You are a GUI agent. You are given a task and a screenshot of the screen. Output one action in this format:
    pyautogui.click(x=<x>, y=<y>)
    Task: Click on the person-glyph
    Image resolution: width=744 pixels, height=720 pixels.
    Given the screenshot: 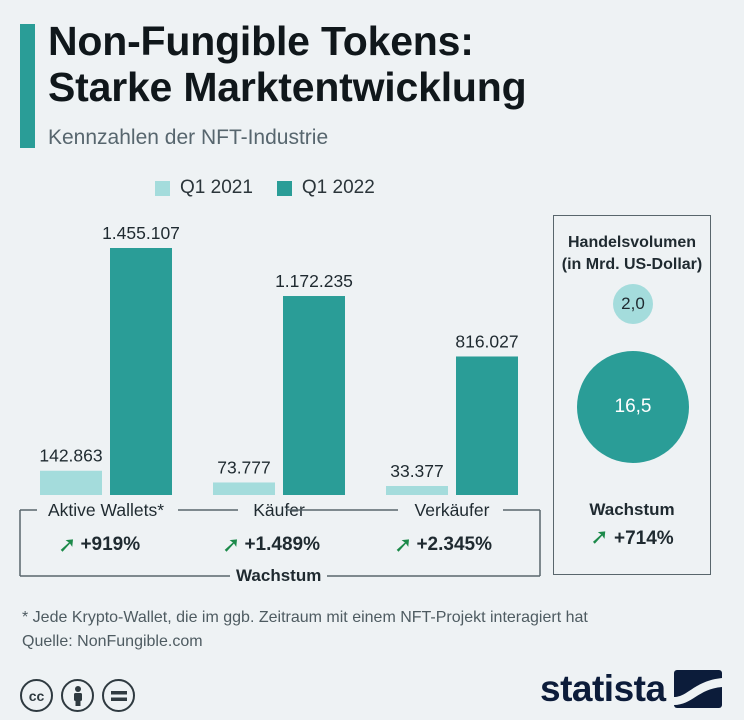 What is the action you would take?
    pyautogui.click(x=77, y=695)
    